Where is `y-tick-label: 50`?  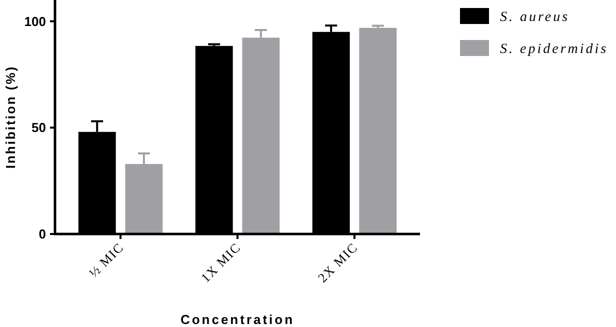
y-tick-label: 50 is located at coordinates (39, 128).